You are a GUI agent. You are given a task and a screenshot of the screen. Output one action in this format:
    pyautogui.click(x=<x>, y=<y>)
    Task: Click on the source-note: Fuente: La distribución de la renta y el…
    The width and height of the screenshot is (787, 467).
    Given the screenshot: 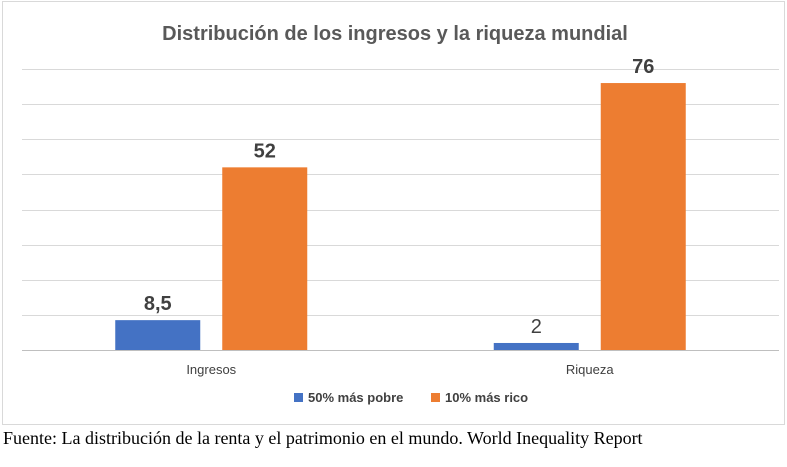 What is the action you would take?
    pyautogui.click(x=323, y=438)
    